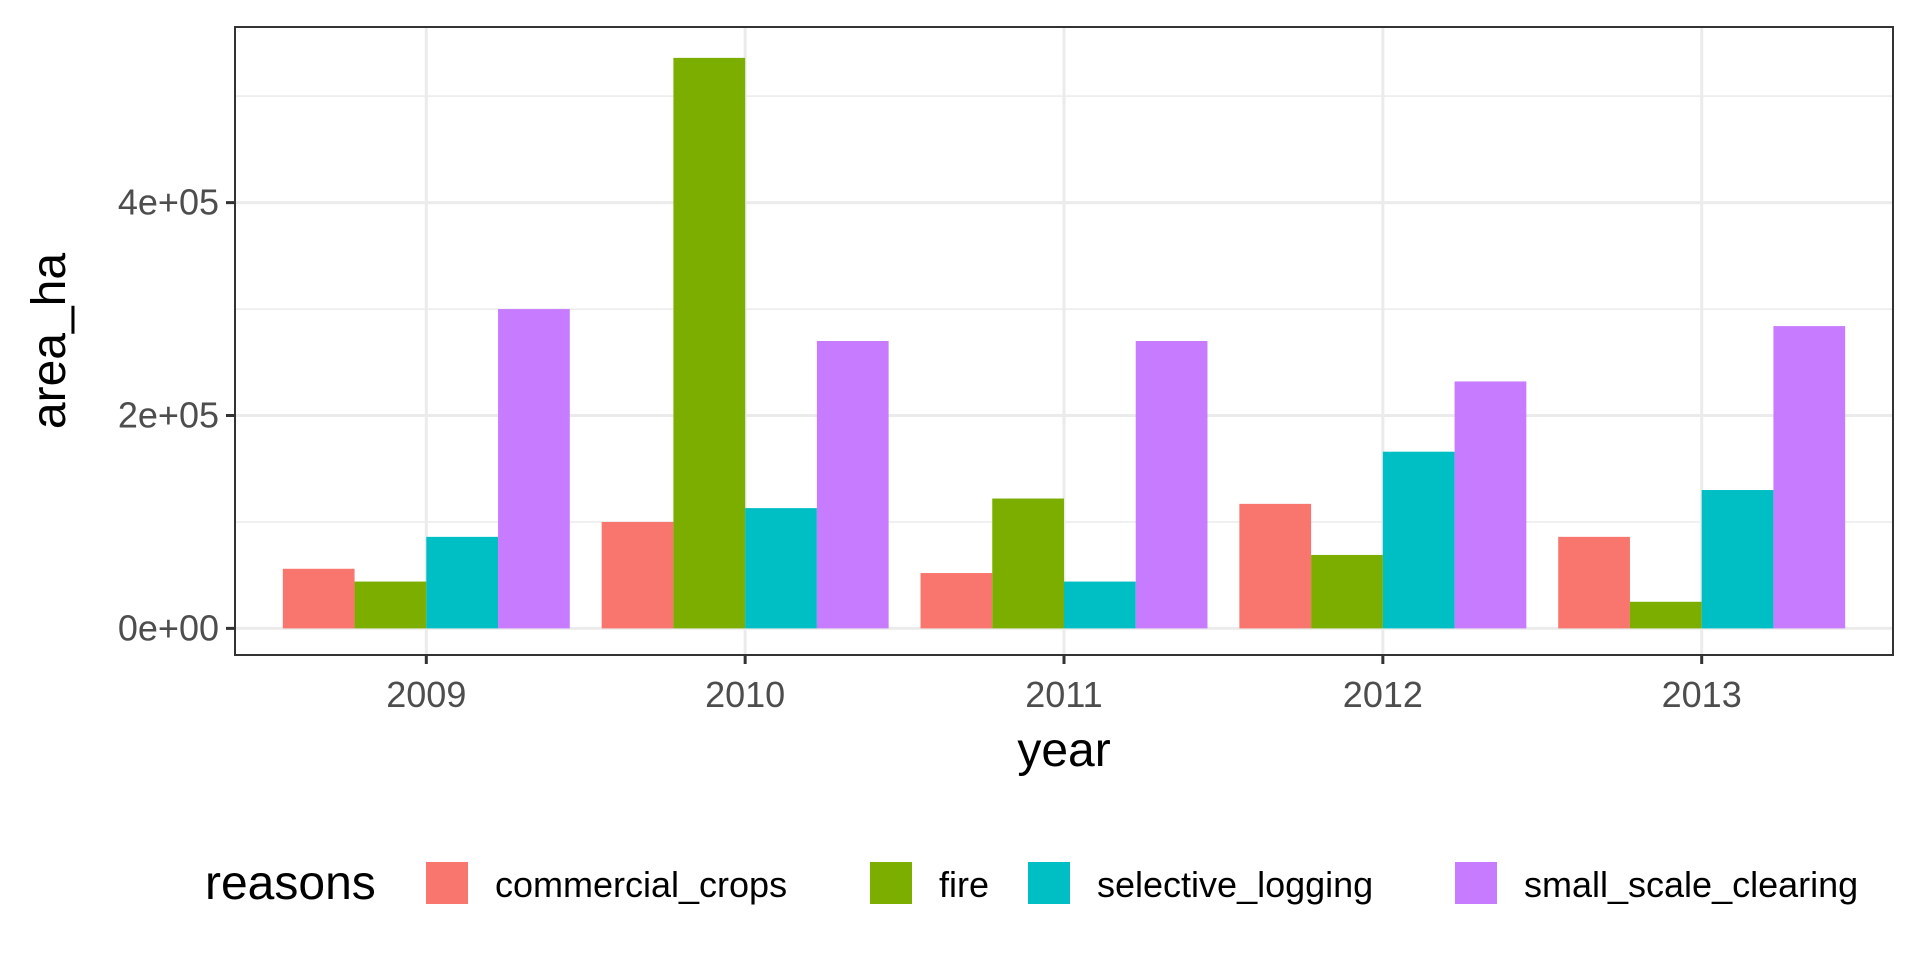 This screenshot has width=1920, height=960. What do you see at coordinates (1594, 582) in the screenshot?
I see `bar-commercial_crops-2013` at bounding box center [1594, 582].